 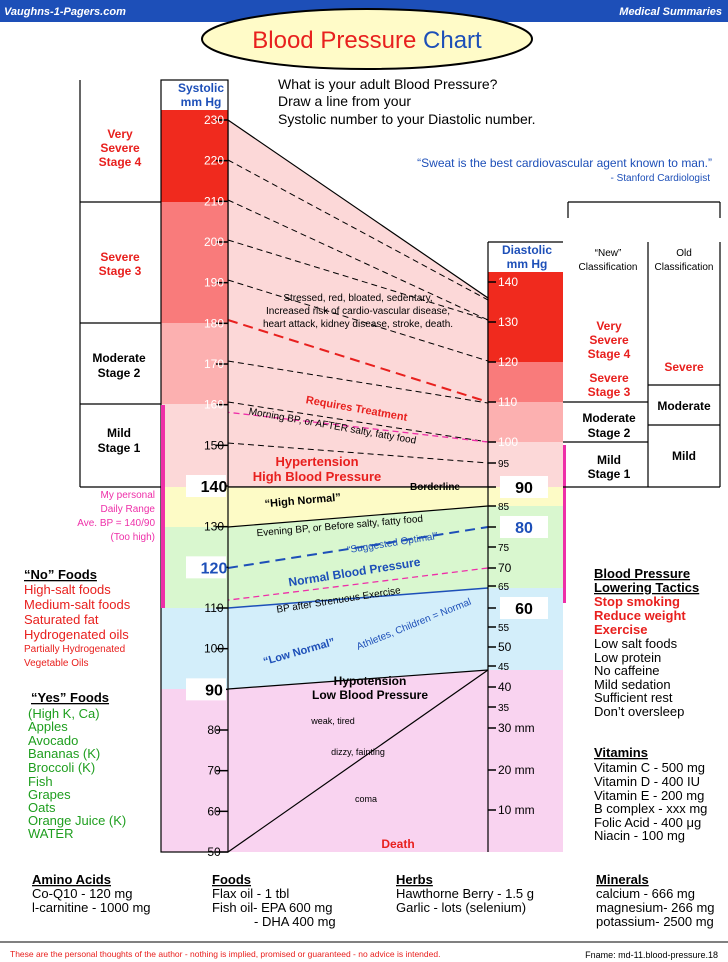 I want to click on svg-text: Broccoli (K), so click(x=61, y=767).